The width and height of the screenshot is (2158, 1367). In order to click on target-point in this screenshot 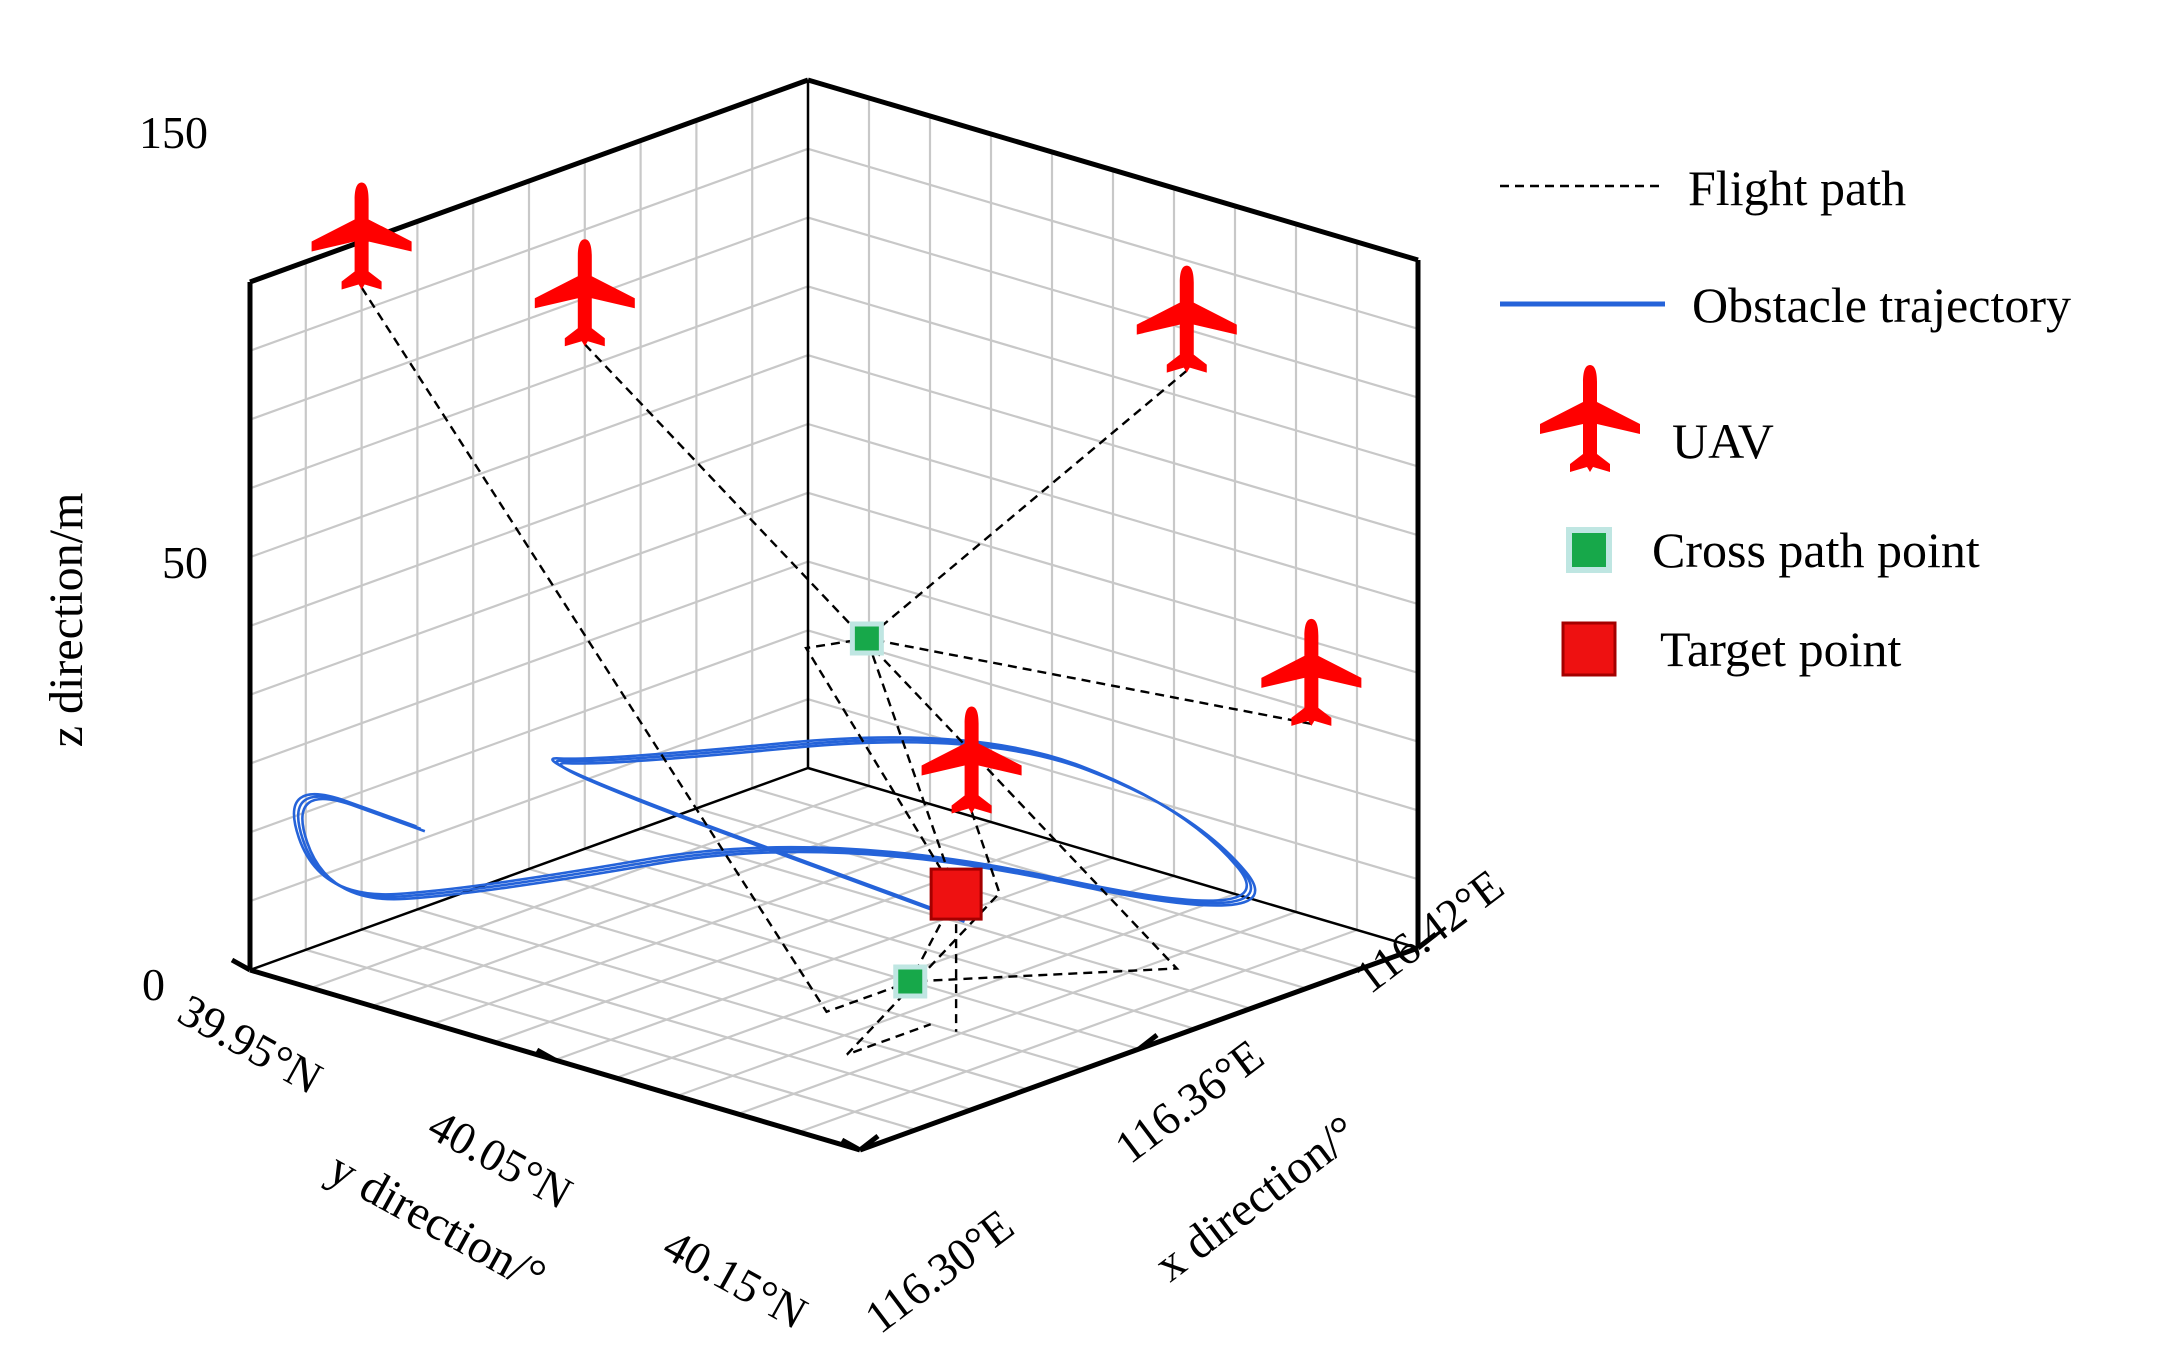, I will do `click(956, 894)`.